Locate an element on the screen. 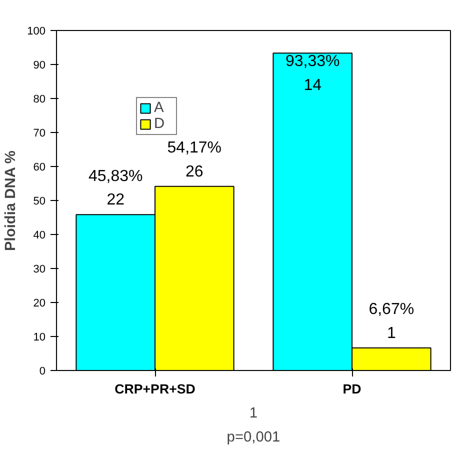 This screenshot has height=457, width=470. text: p=0,001 is located at coordinates (253, 438).